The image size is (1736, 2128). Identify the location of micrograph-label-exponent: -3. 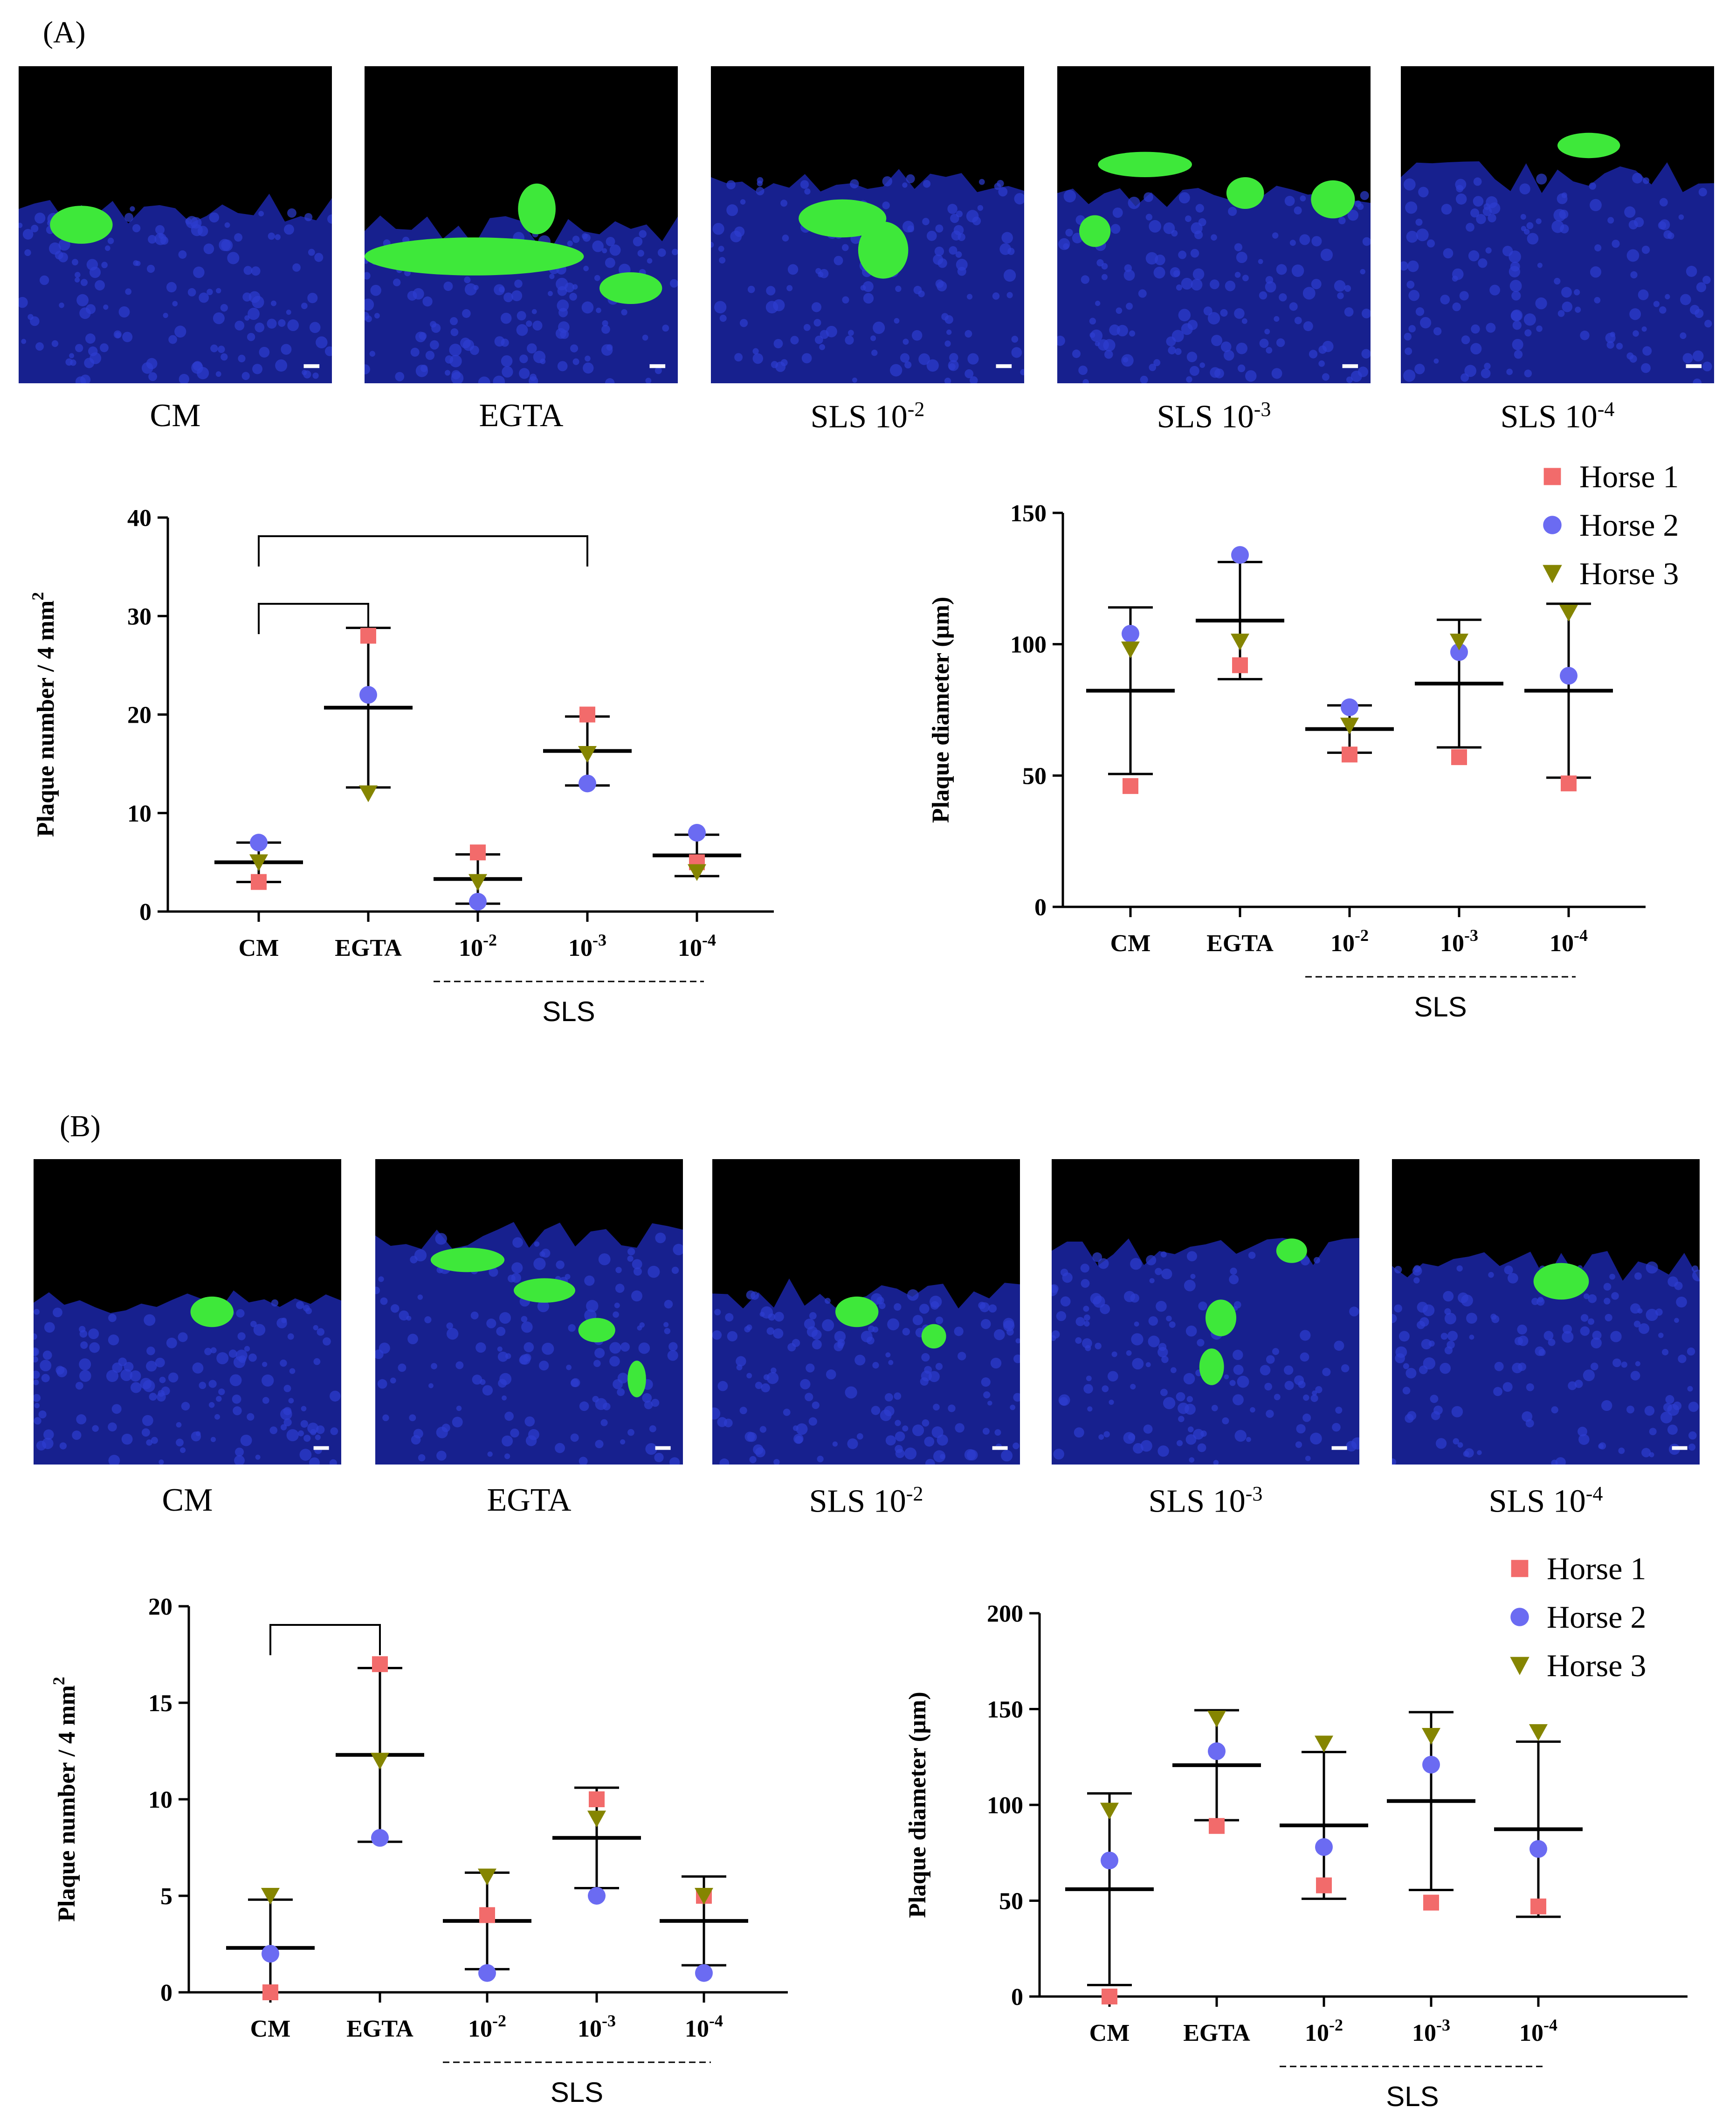
(1254, 1493).